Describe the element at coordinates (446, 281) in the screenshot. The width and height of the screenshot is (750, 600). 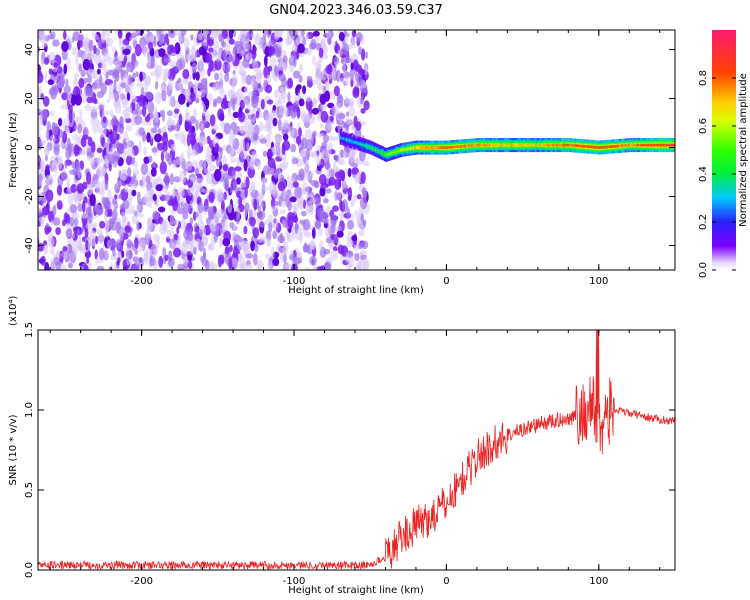
I see `x-tick-label: 0` at that location.